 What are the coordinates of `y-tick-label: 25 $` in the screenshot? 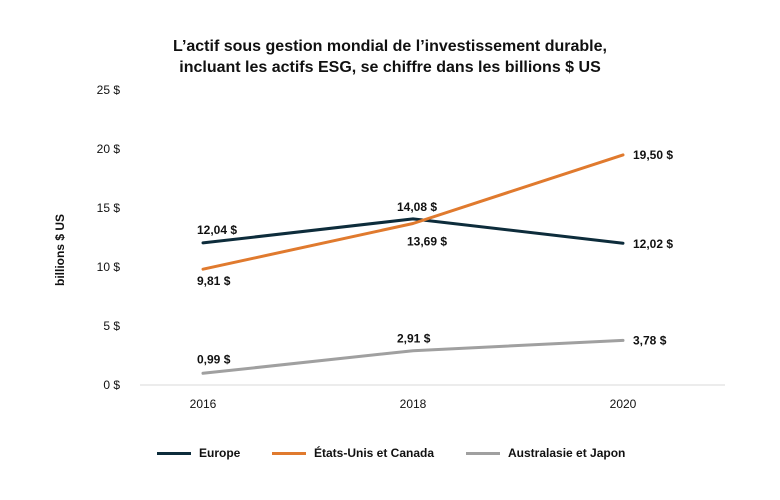 It's located at (109, 90).